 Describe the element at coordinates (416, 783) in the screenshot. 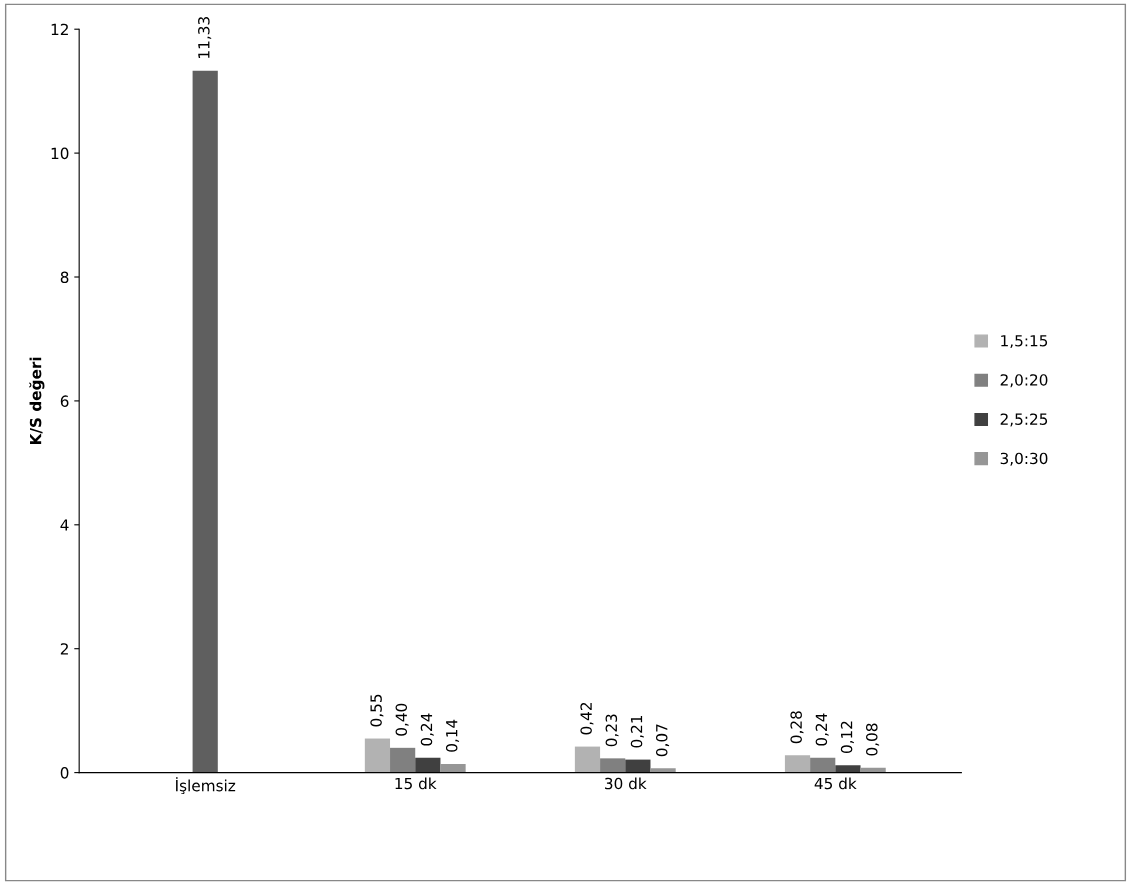

I see `x-tick-label: 15 dk` at that location.